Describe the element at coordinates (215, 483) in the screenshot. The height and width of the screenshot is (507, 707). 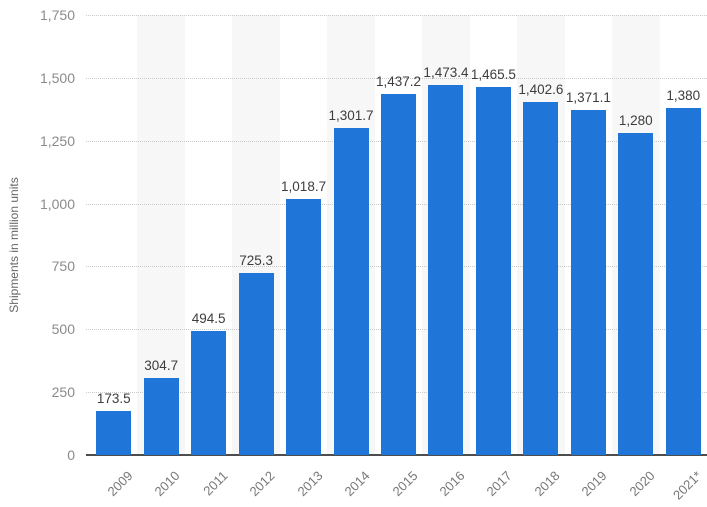
I see `x-axis-tick-label: 2011` at that location.